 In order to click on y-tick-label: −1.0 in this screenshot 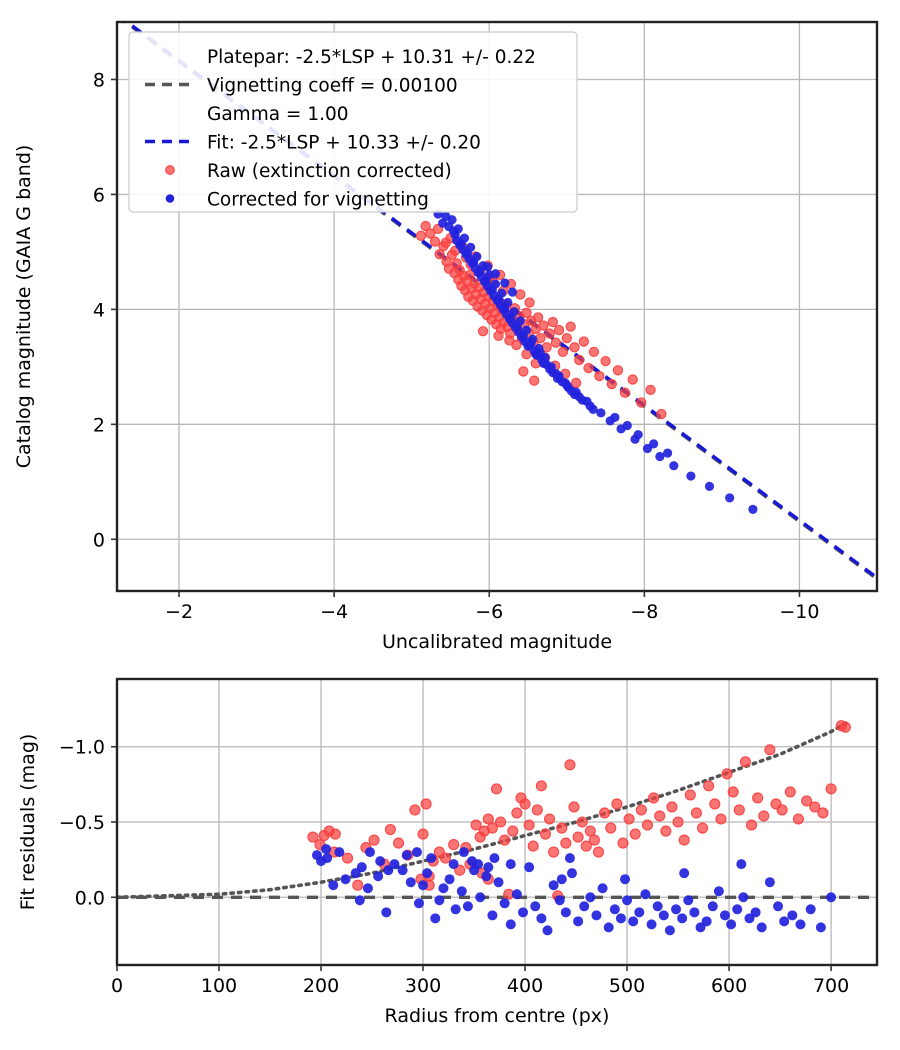, I will do `click(82, 748)`.